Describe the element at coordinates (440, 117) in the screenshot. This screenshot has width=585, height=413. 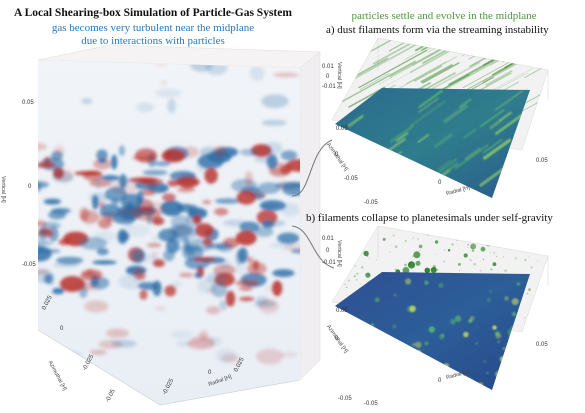
I see `panel-a` at that location.